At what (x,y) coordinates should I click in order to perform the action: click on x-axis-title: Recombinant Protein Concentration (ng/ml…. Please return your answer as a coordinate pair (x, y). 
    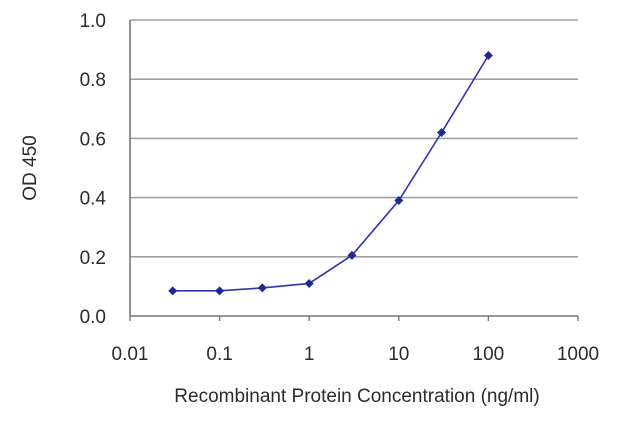
    Looking at the image, I should click on (356, 396).